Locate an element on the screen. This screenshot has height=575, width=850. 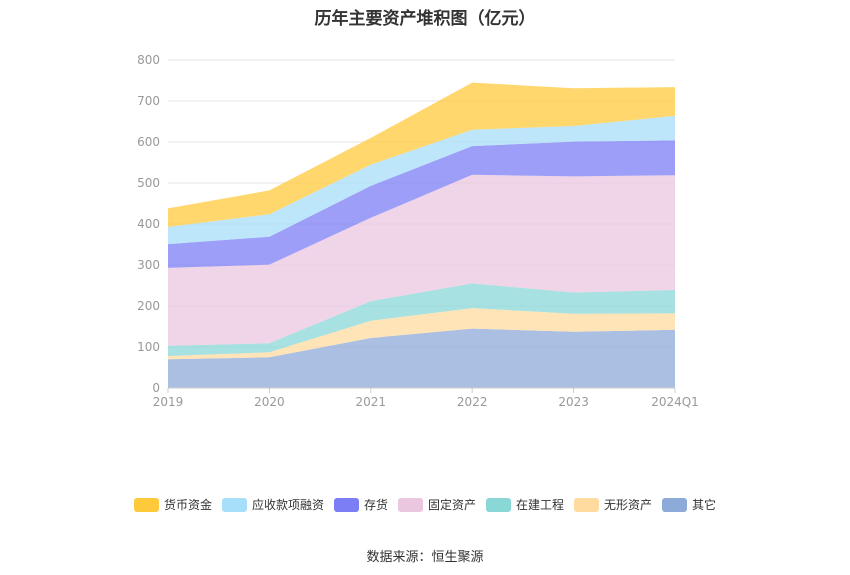
legend-item: 在建工程 is located at coordinates (525, 504).